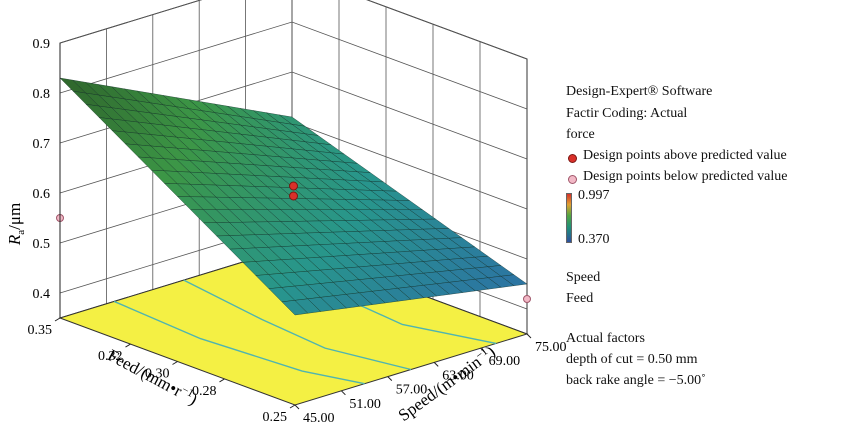 This screenshot has width=842, height=434. Describe the element at coordinates (293, 30) in the screenshot. I see `z-gridline` at that location.